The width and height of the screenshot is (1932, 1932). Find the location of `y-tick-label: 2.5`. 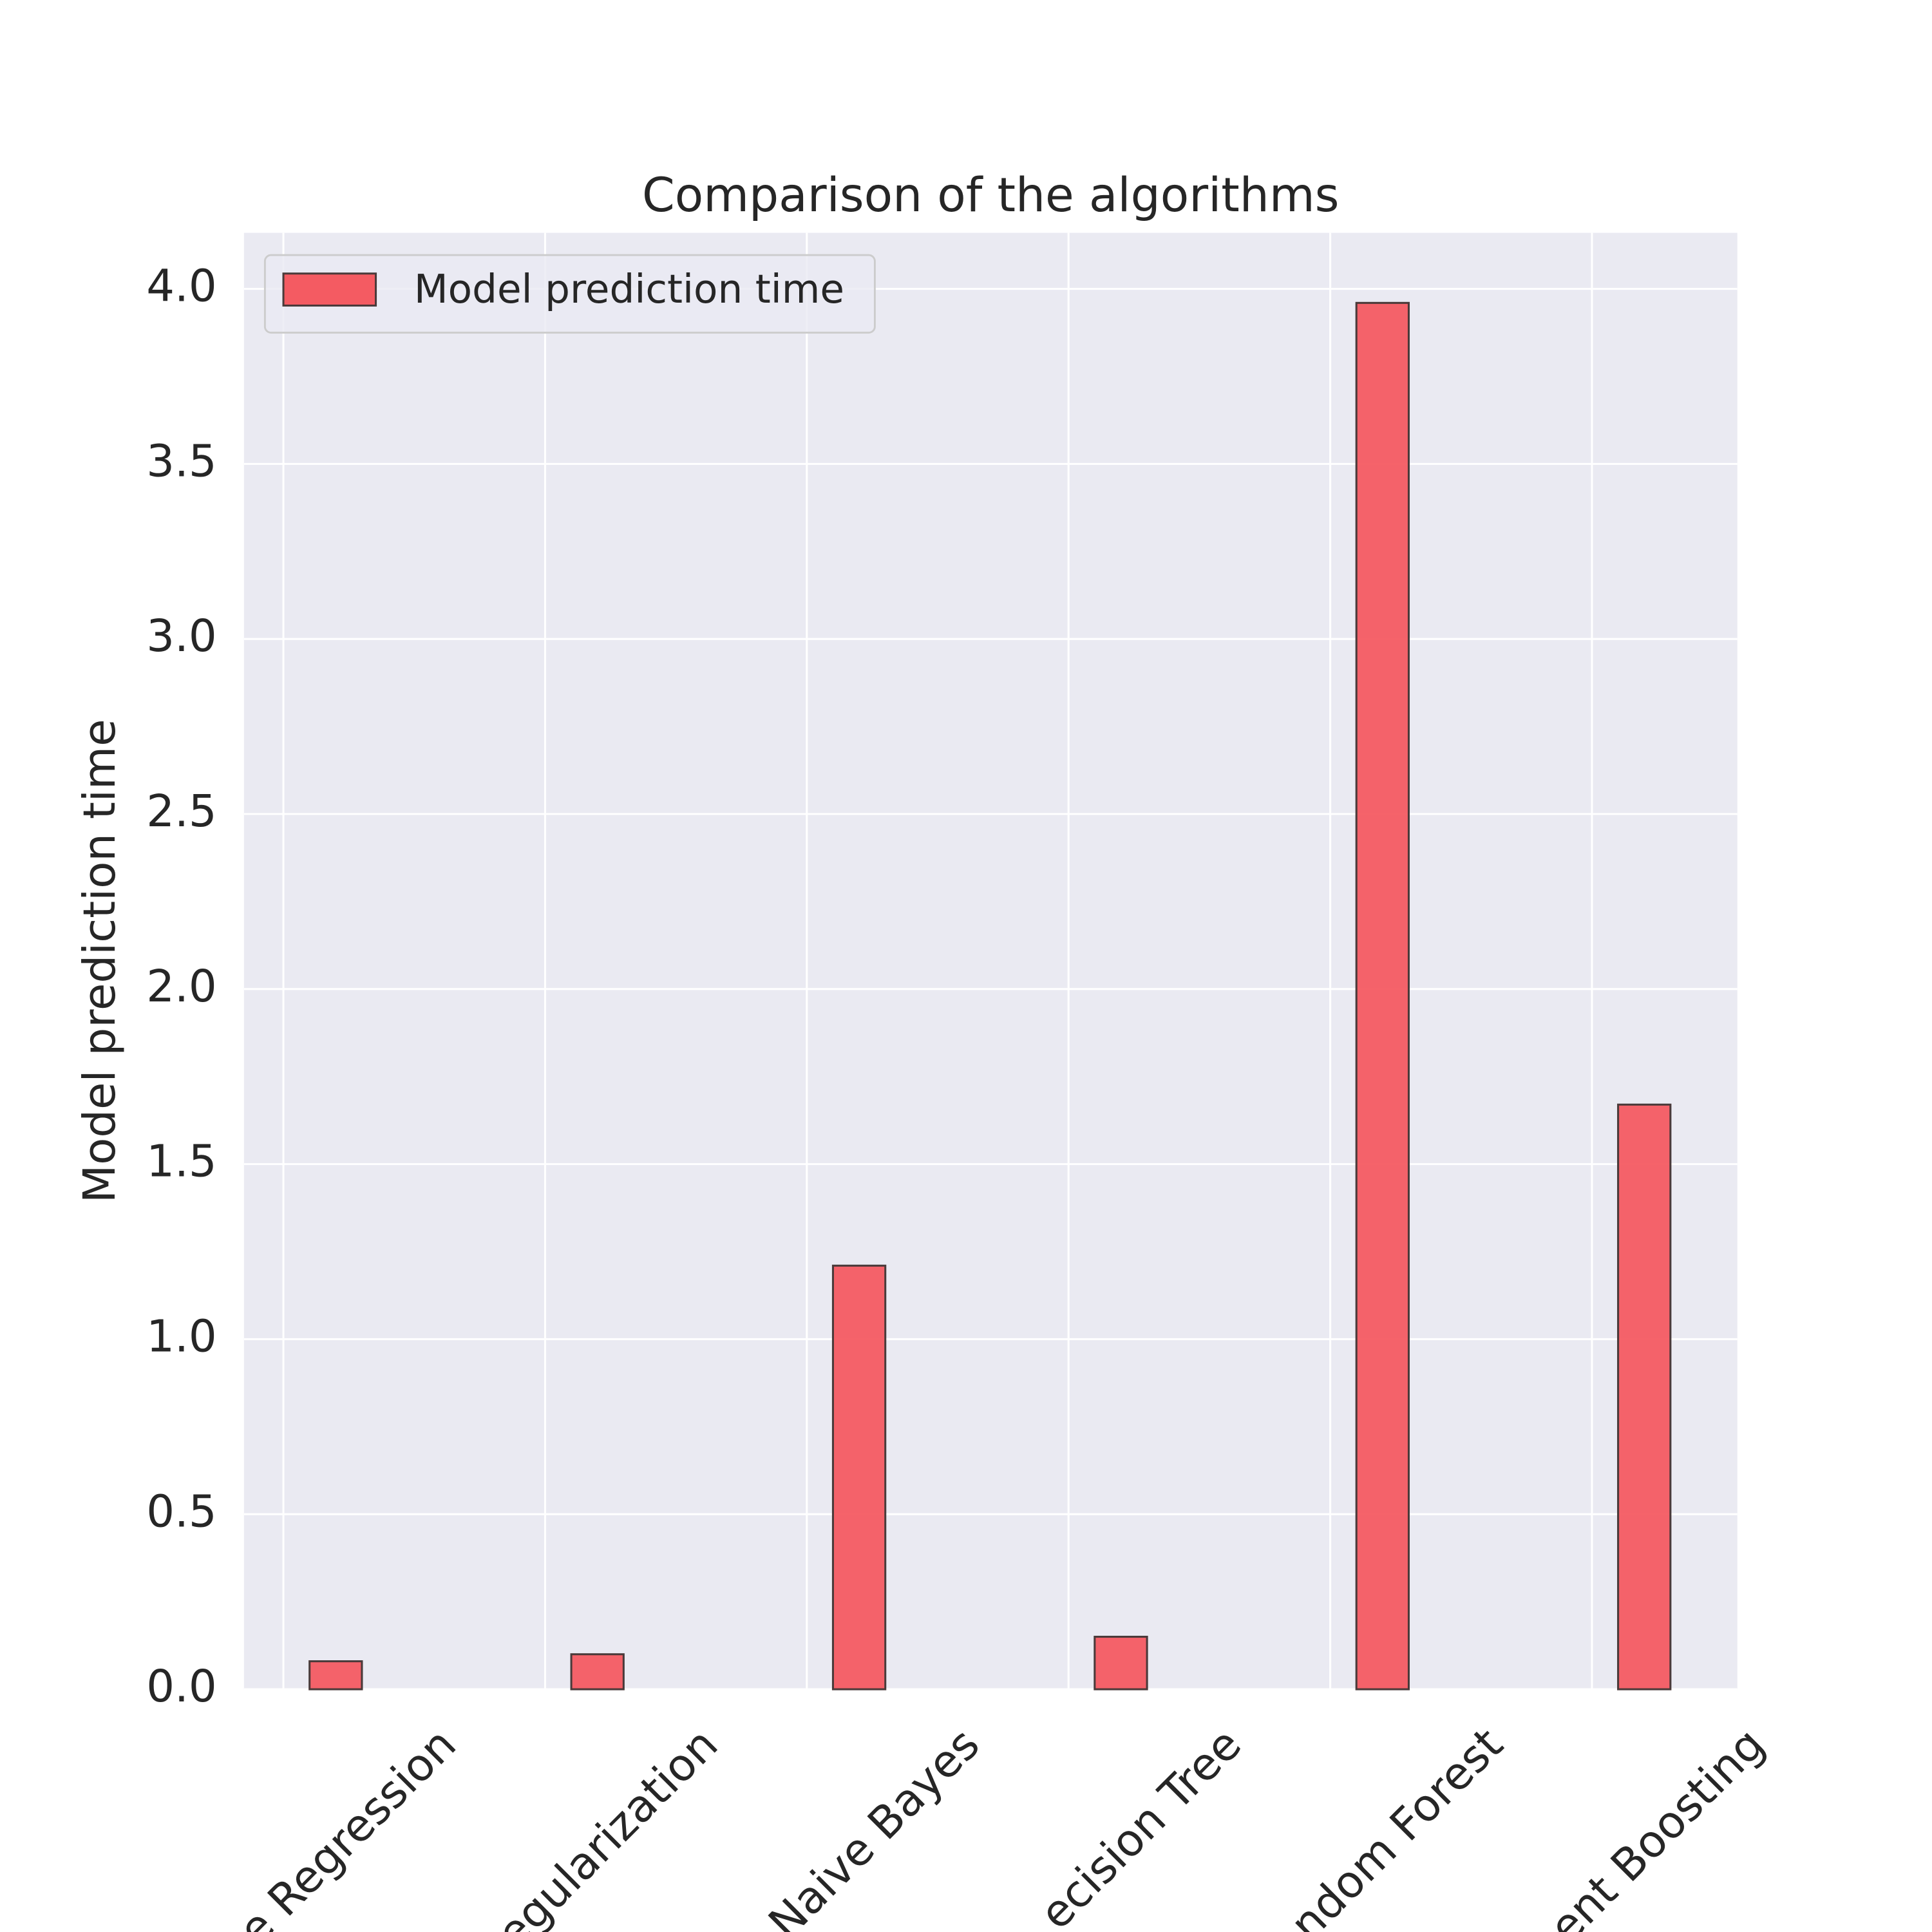

y-tick-label: 2.5 is located at coordinates (182, 812).